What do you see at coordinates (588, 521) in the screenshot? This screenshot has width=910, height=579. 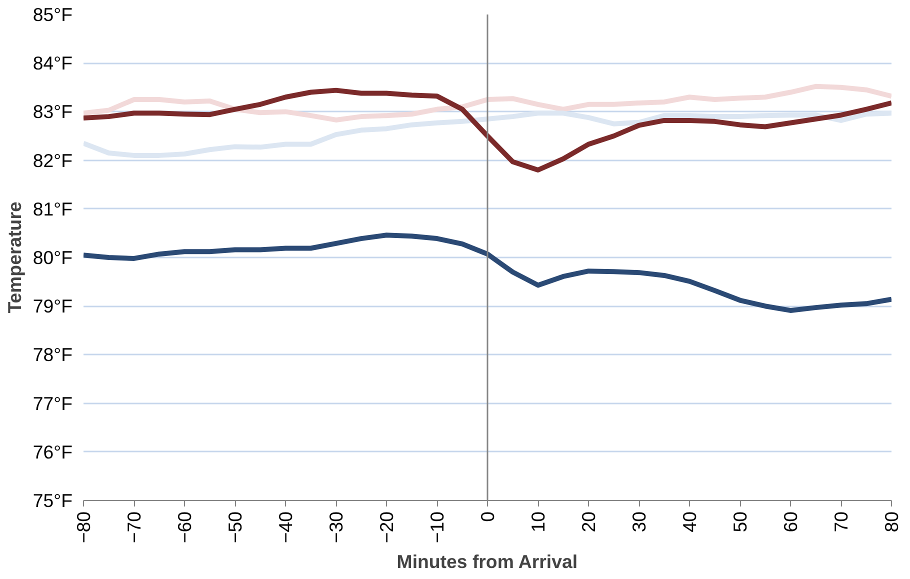 I see `x-tick-label: 20` at bounding box center [588, 521].